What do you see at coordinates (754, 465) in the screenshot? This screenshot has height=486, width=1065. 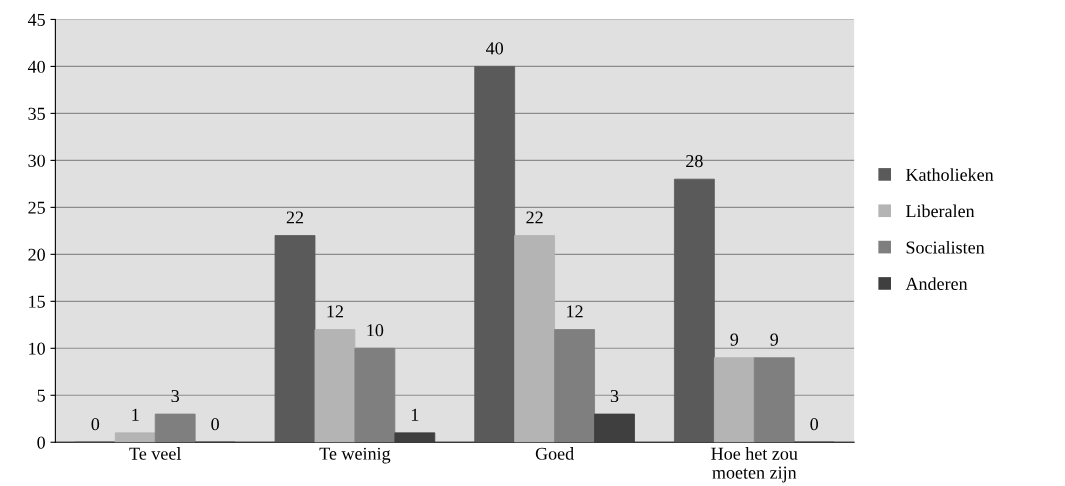 I see `x-tick-label: Hoe het zou moeten zijn` at bounding box center [754, 465].